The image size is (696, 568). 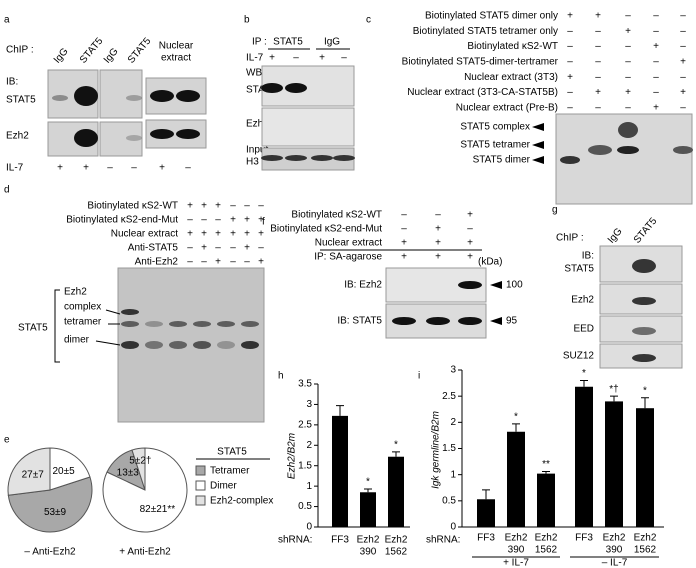 What do you see at coordinates (63, 471) in the screenshot?
I see `slice-label: 20±5` at bounding box center [63, 471].